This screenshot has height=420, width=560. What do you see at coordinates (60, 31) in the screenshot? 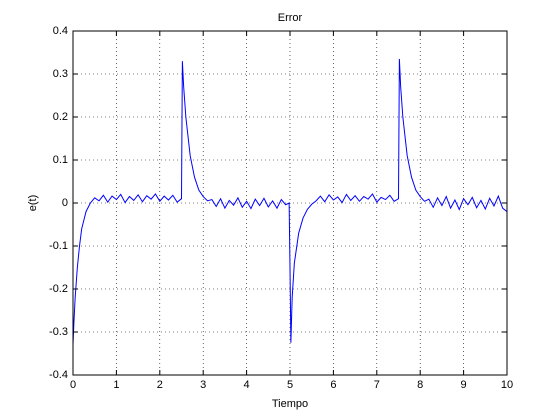
I see `y-tick-label: 0.4` at bounding box center [60, 31].